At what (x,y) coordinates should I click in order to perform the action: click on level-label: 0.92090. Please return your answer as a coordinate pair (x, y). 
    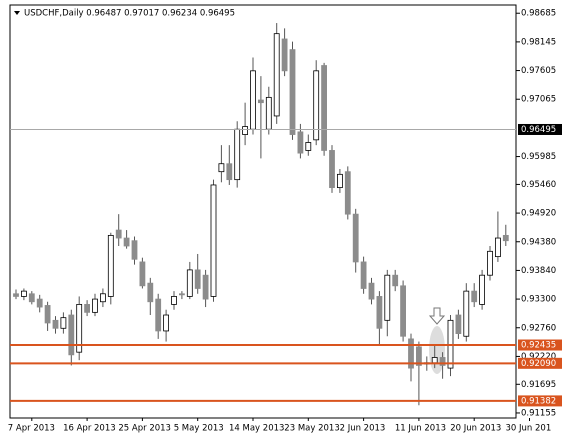
    Looking at the image, I should click on (538, 364).